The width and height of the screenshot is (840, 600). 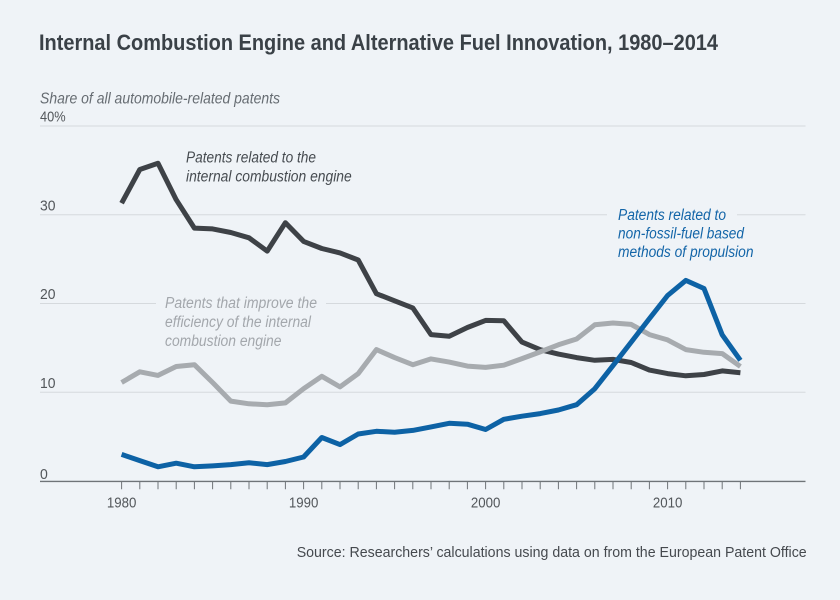 I want to click on svg-text: 40%, so click(x=53, y=117).